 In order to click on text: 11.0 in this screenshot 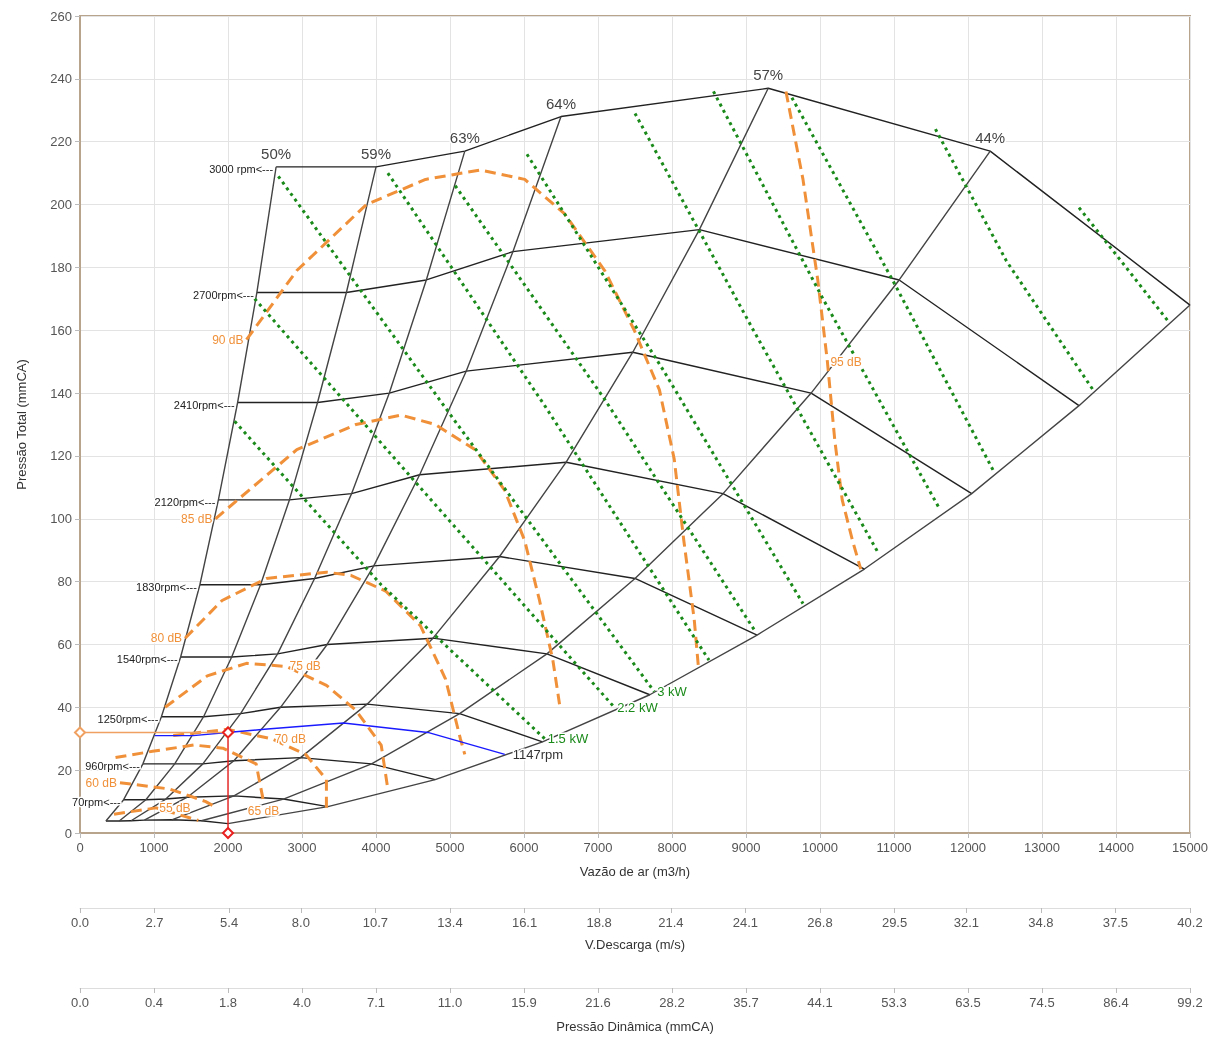, I will do `click(450, 1002)`.